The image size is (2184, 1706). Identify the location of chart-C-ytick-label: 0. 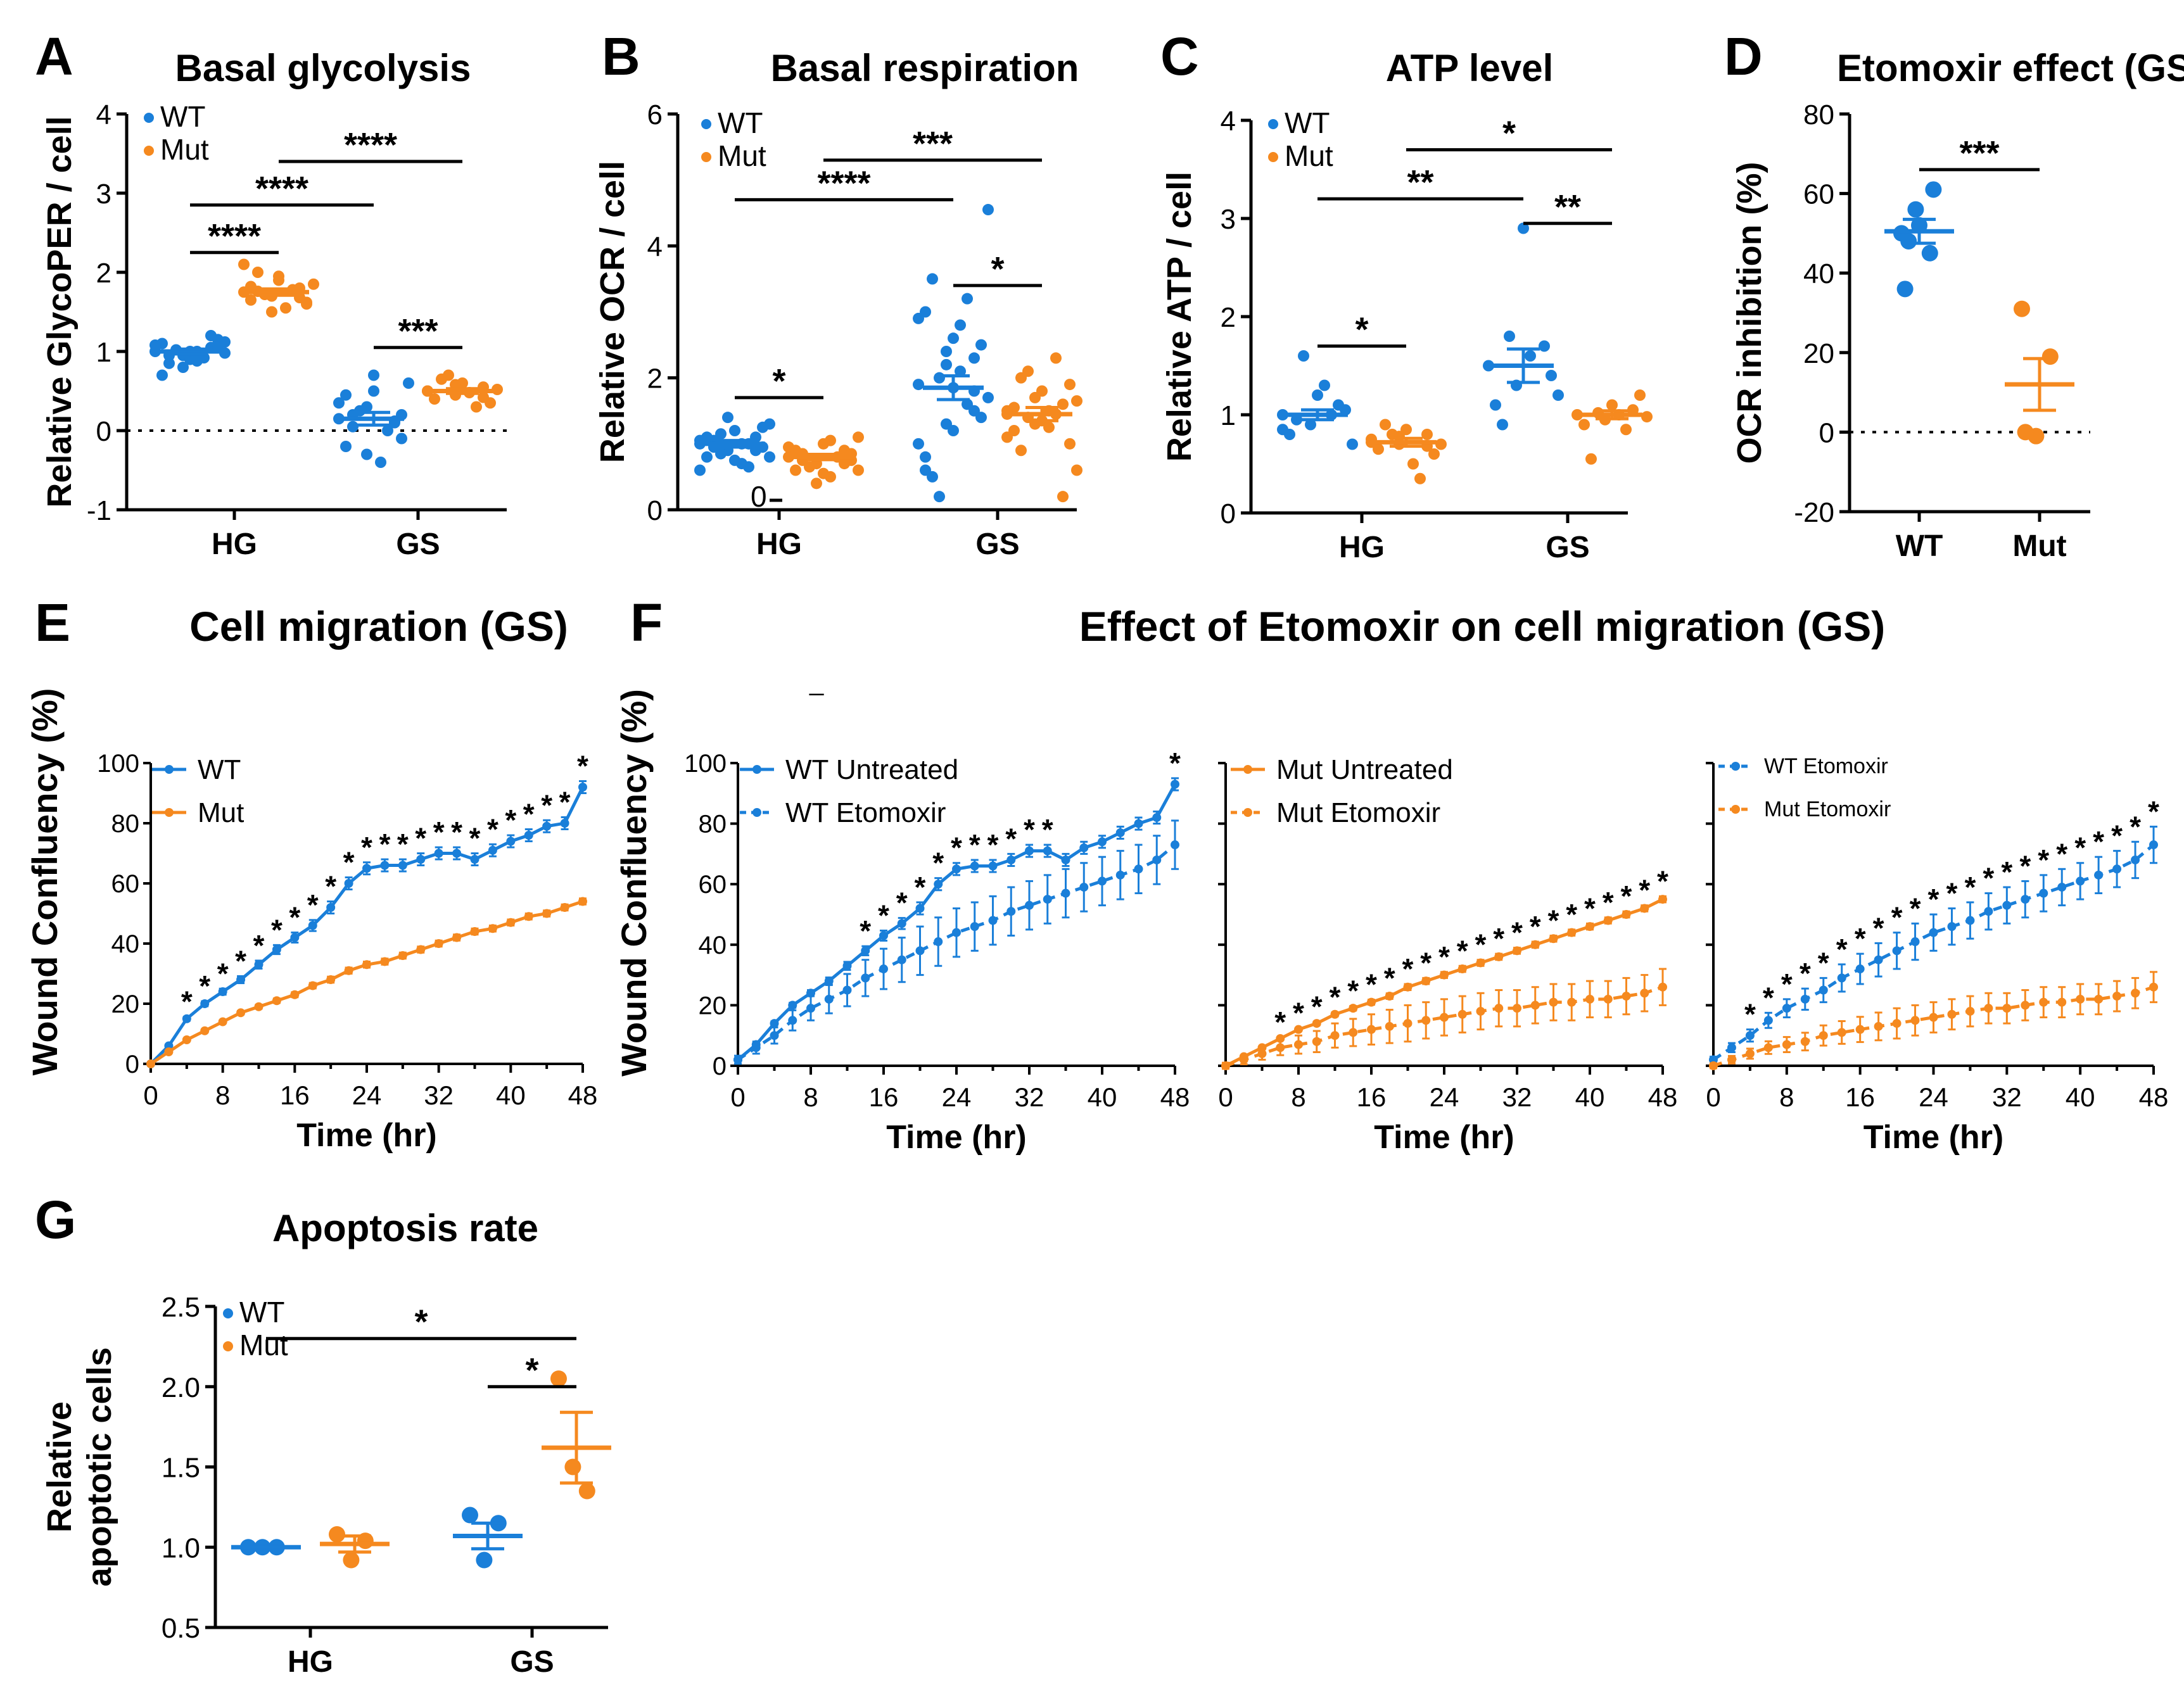
(1228, 513).